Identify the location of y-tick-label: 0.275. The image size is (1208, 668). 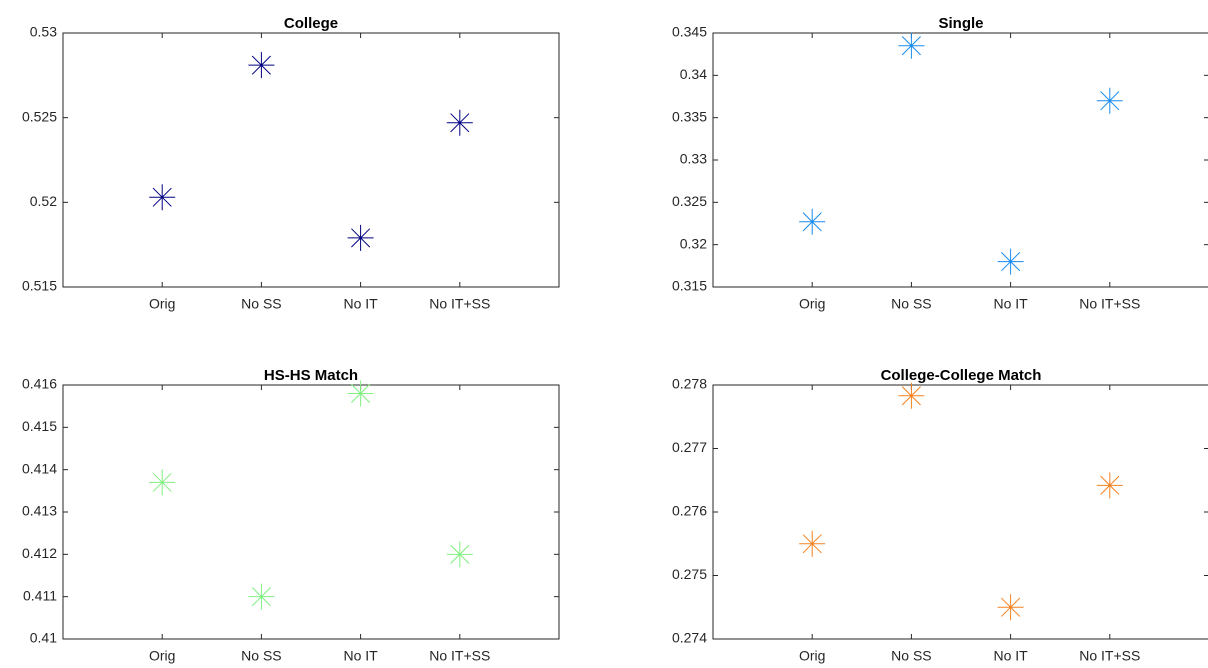
(689, 574).